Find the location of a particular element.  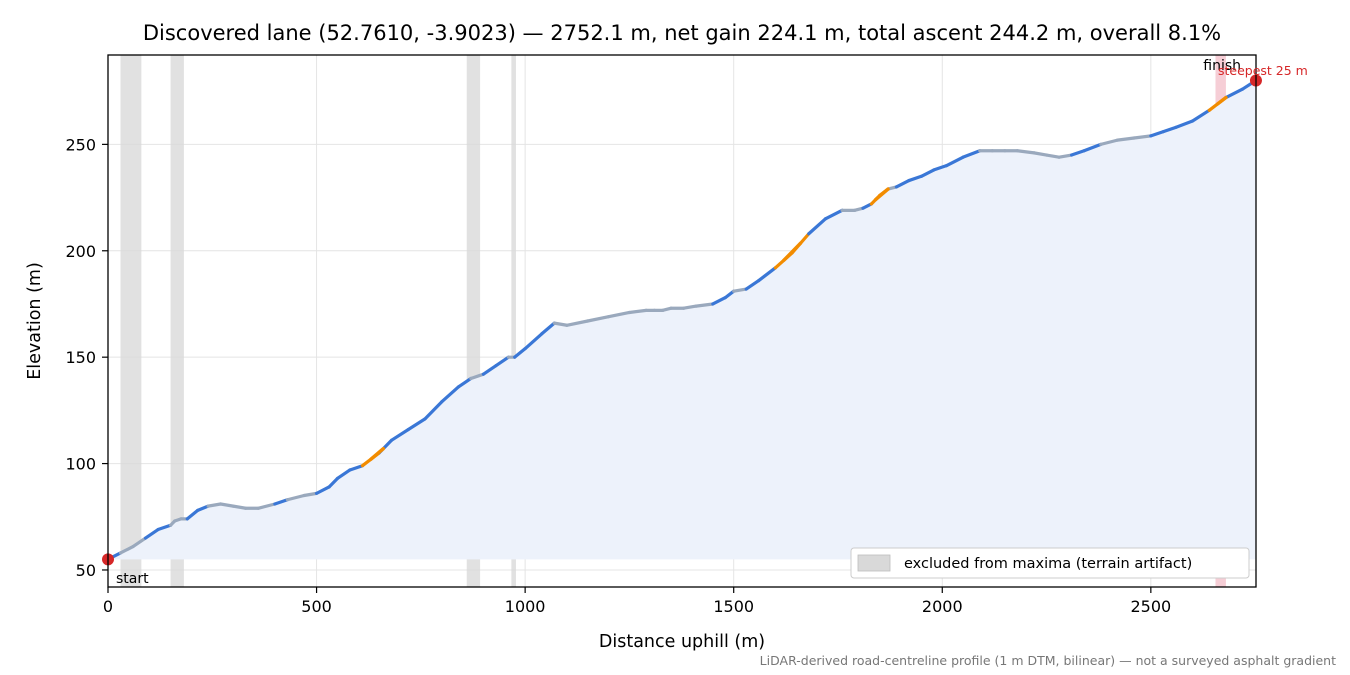

legend-box is located at coordinates (1050, 563).